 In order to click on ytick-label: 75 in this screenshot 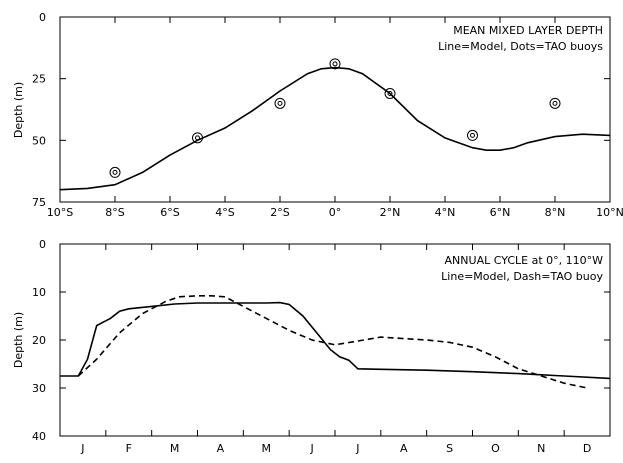, I will do `click(39, 202)`.